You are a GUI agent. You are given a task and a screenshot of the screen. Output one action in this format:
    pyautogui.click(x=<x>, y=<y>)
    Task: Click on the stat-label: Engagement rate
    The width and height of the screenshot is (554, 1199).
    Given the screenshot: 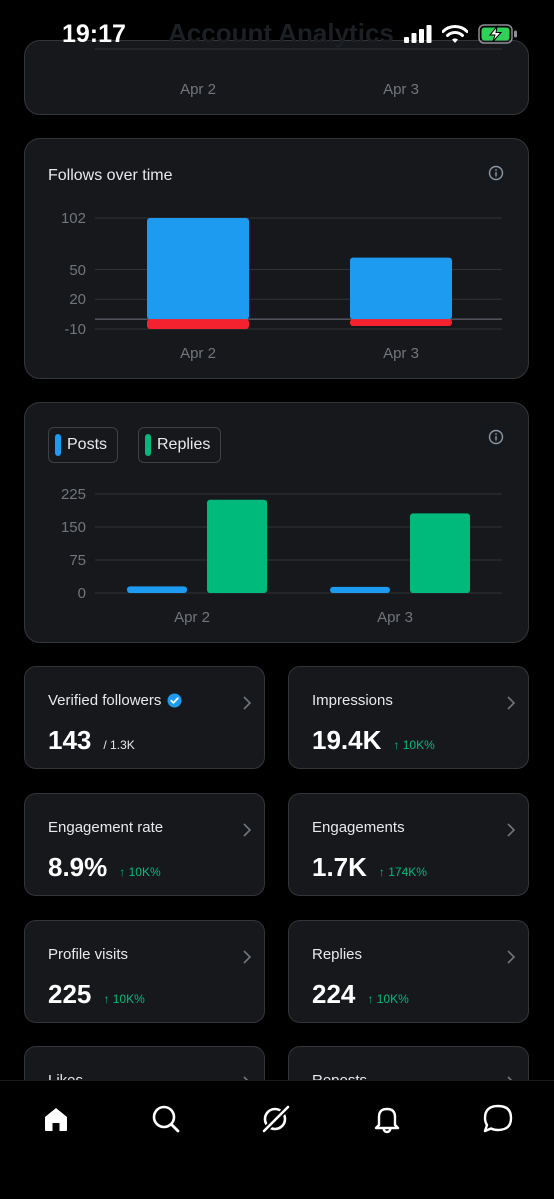 What is the action you would take?
    pyautogui.click(x=106, y=827)
    